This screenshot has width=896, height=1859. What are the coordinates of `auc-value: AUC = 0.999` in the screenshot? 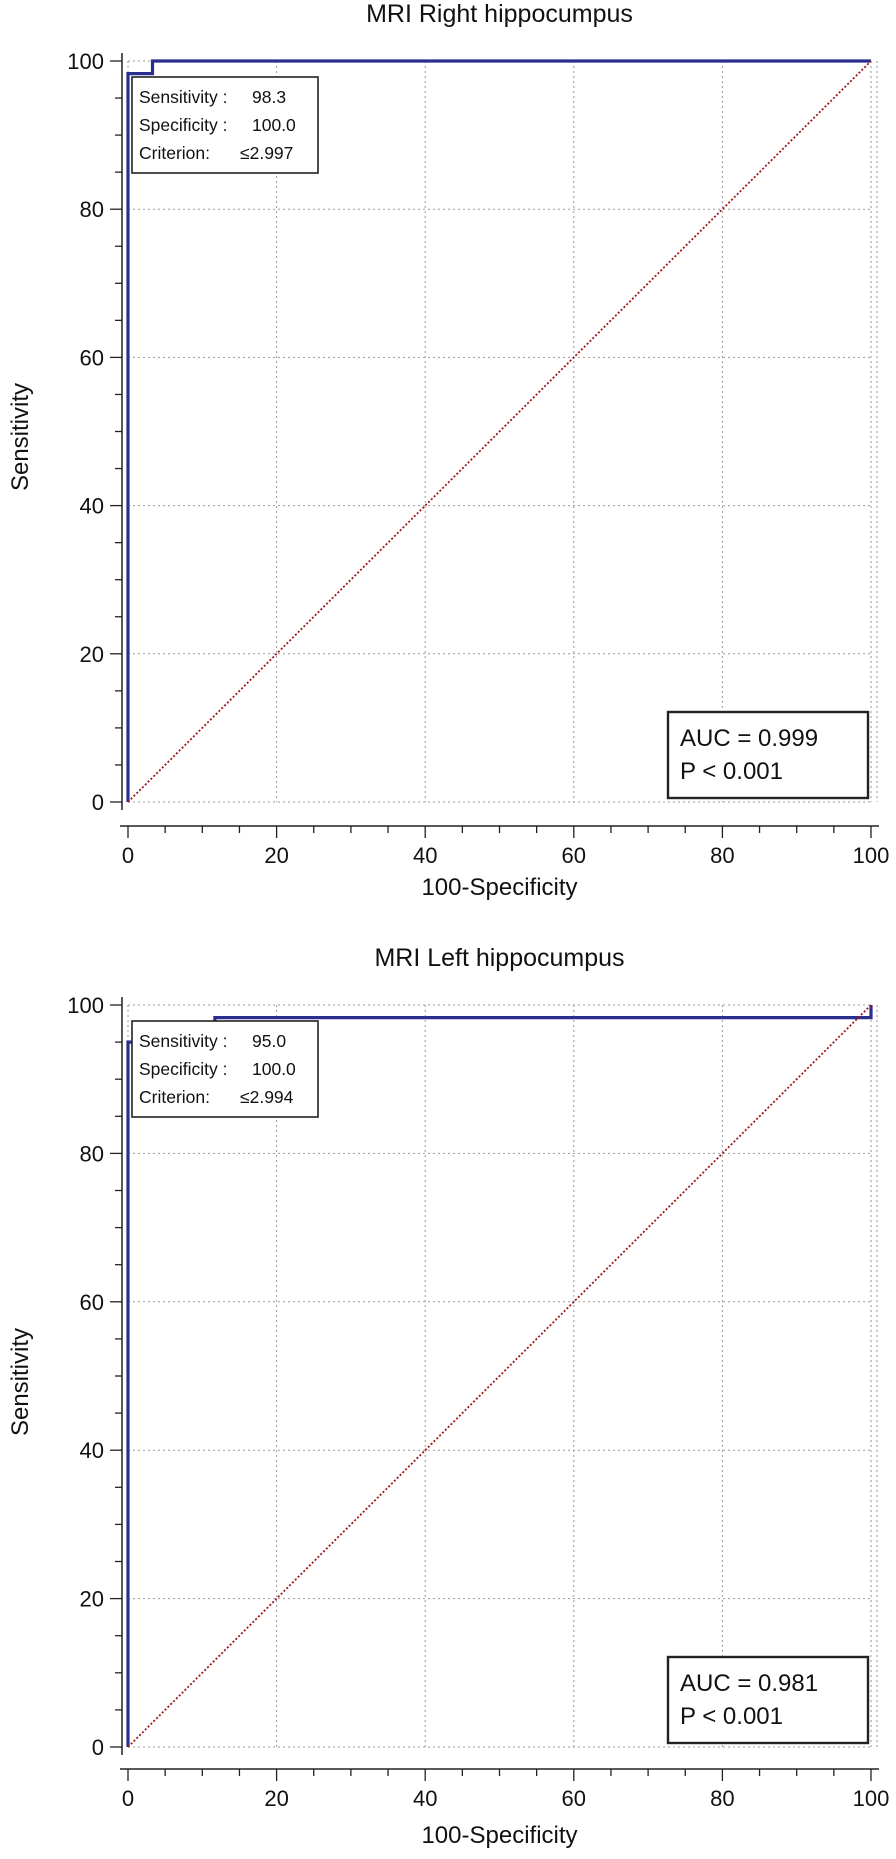 It's located at (749, 738).